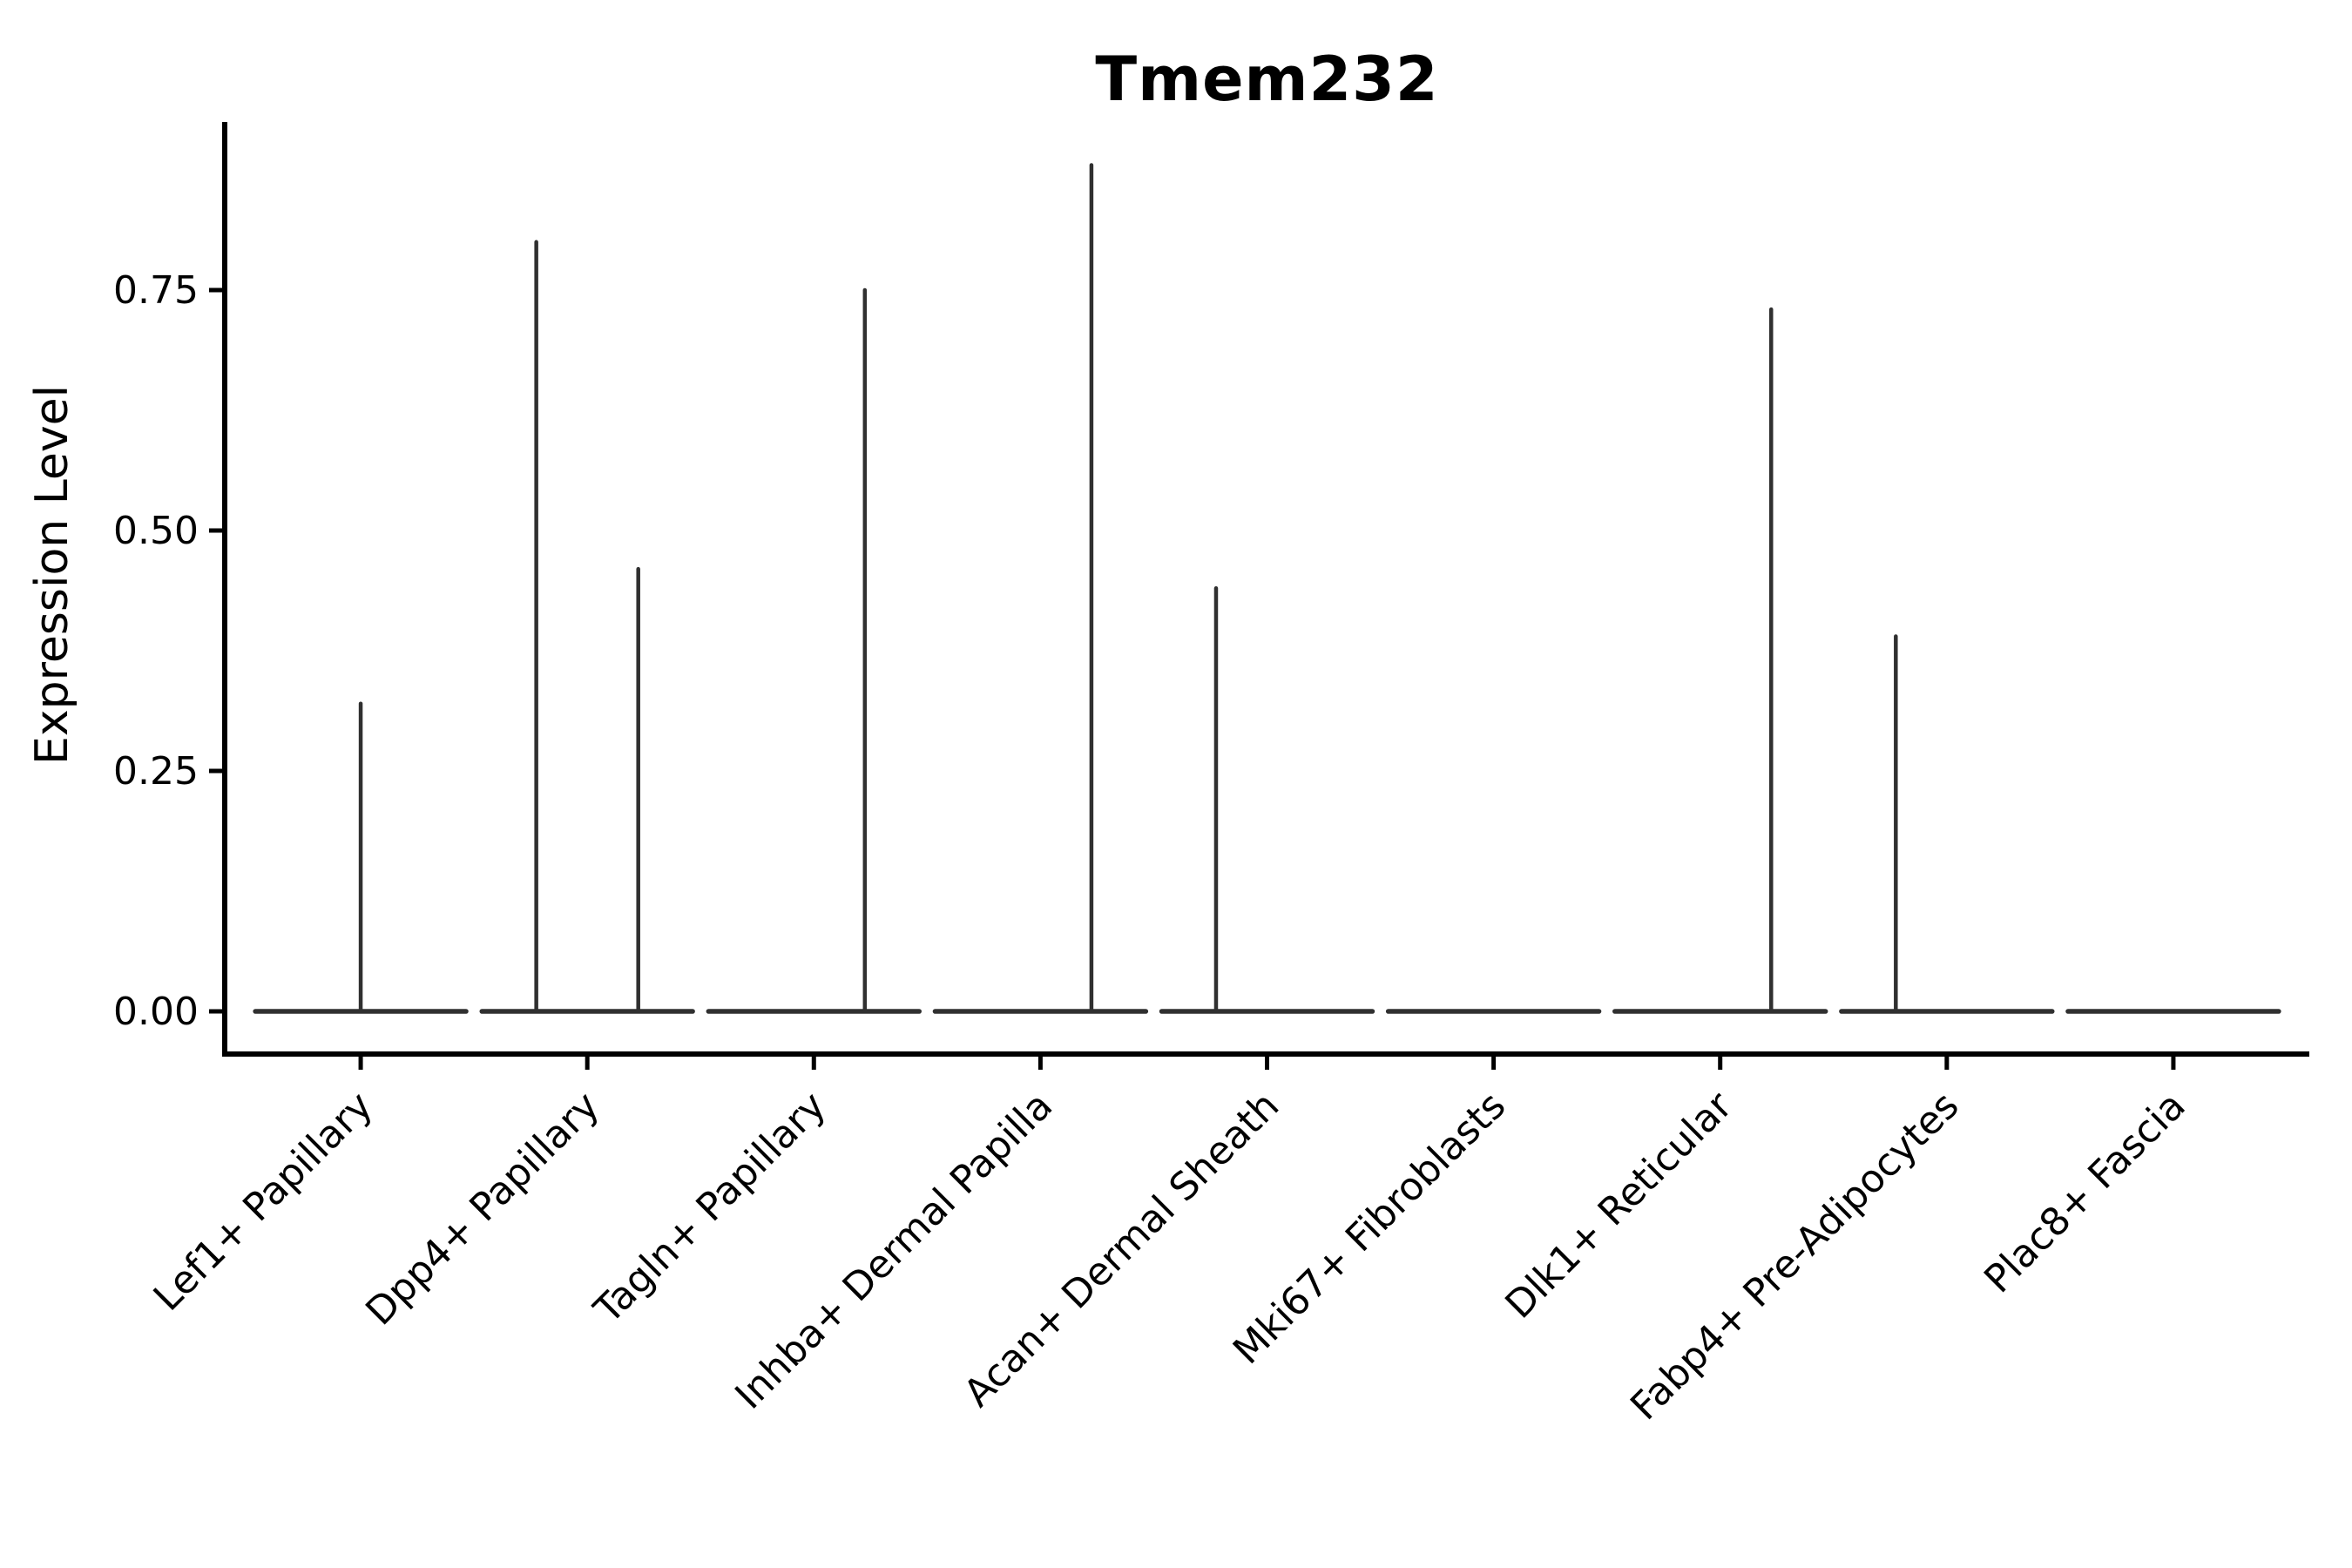  Describe the element at coordinates (1267, 79) in the screenshot. I see `chart-title: Tmem232` at that location.